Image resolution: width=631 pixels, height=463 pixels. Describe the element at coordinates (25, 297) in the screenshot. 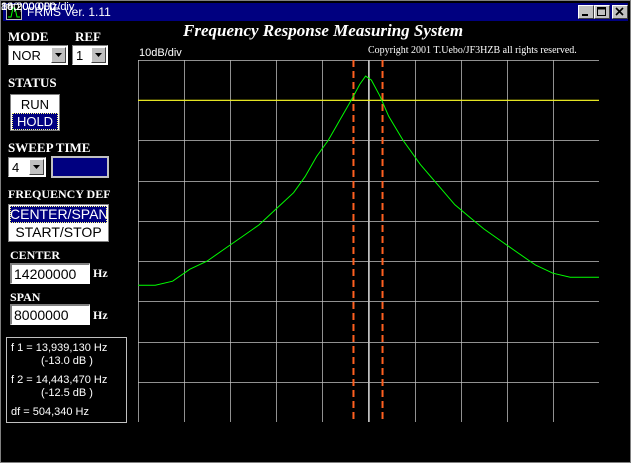

I see `span-label: SPAN` at that location.